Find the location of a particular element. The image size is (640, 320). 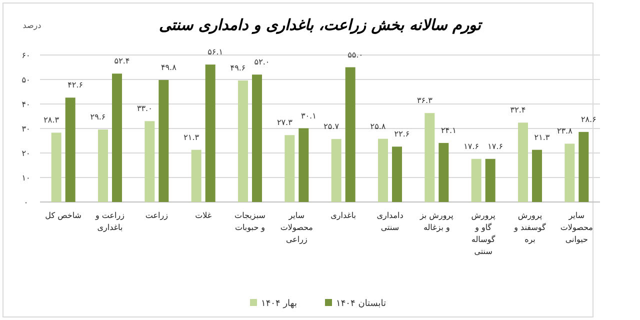

x-tick-label: پرورش گوسفند و بره is located at coordinates (529, 227).